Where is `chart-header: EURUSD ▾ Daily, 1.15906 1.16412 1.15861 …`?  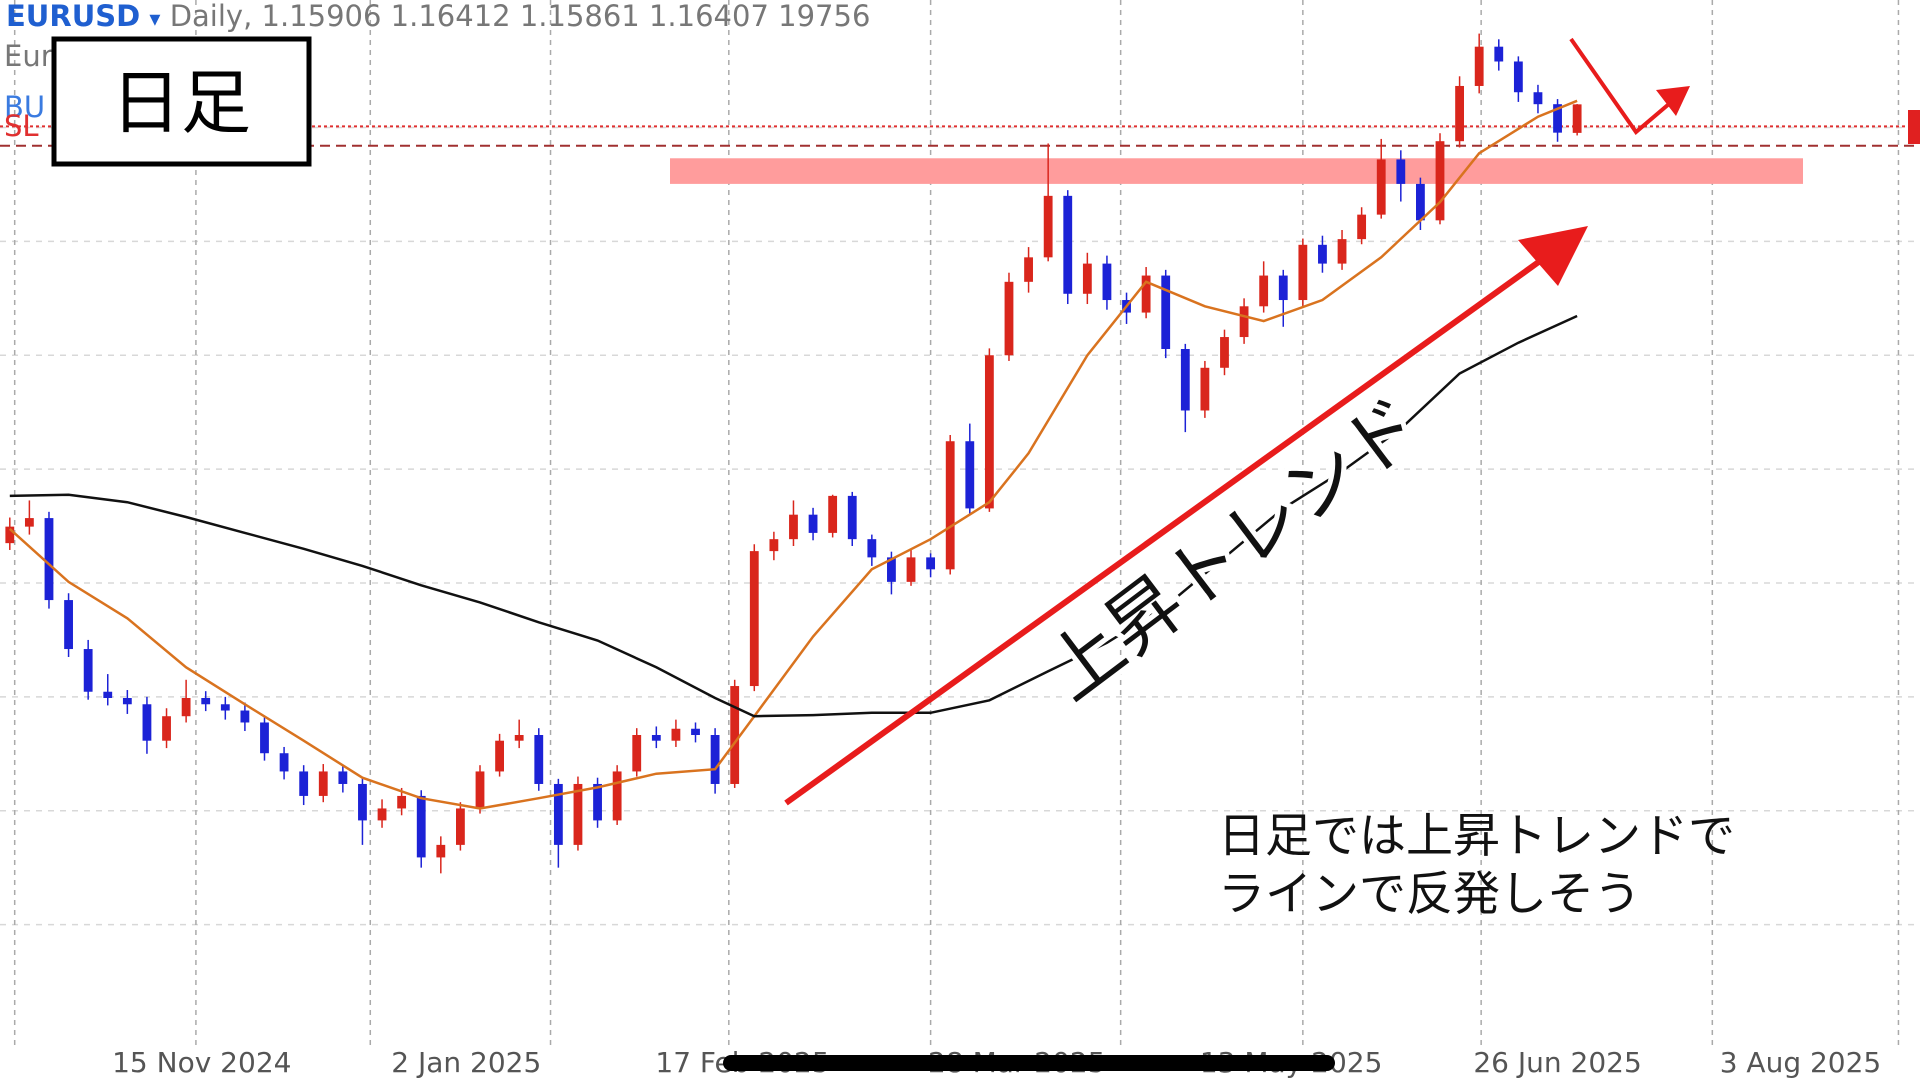 chart-header: EURUSD ▾ Daily, 1.15906 1.16412 1.15861 … is located at coordinates (438, 16).